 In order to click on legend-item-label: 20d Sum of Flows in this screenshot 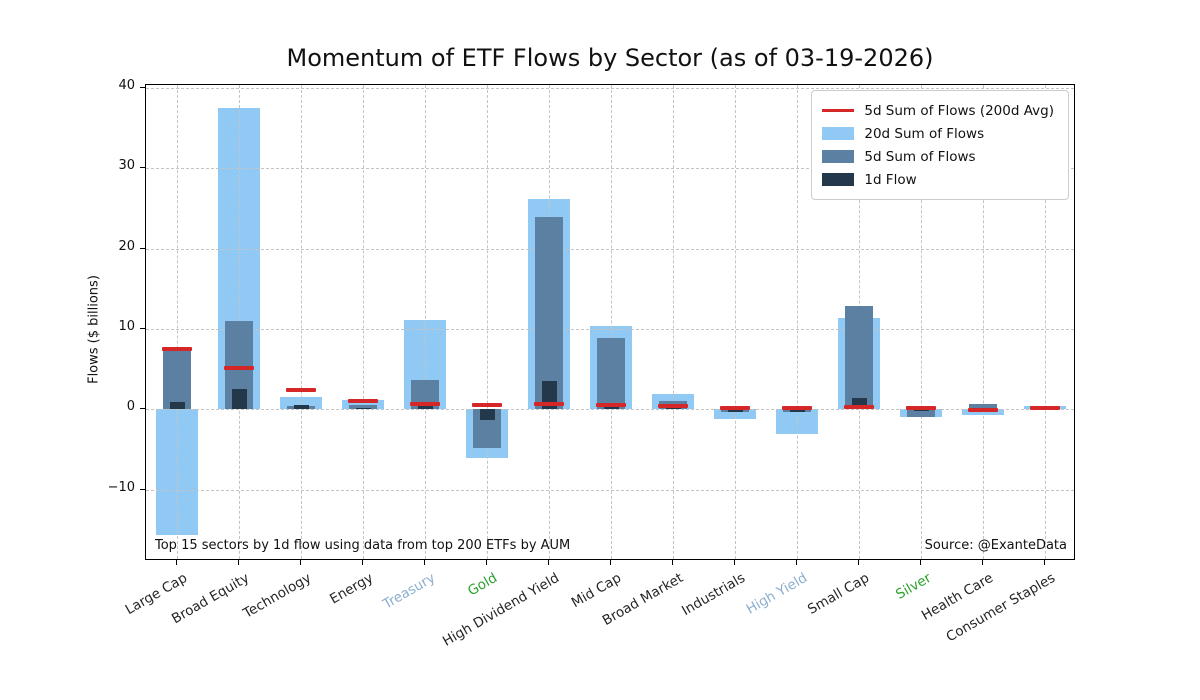, I will do `click(924, 133)`.